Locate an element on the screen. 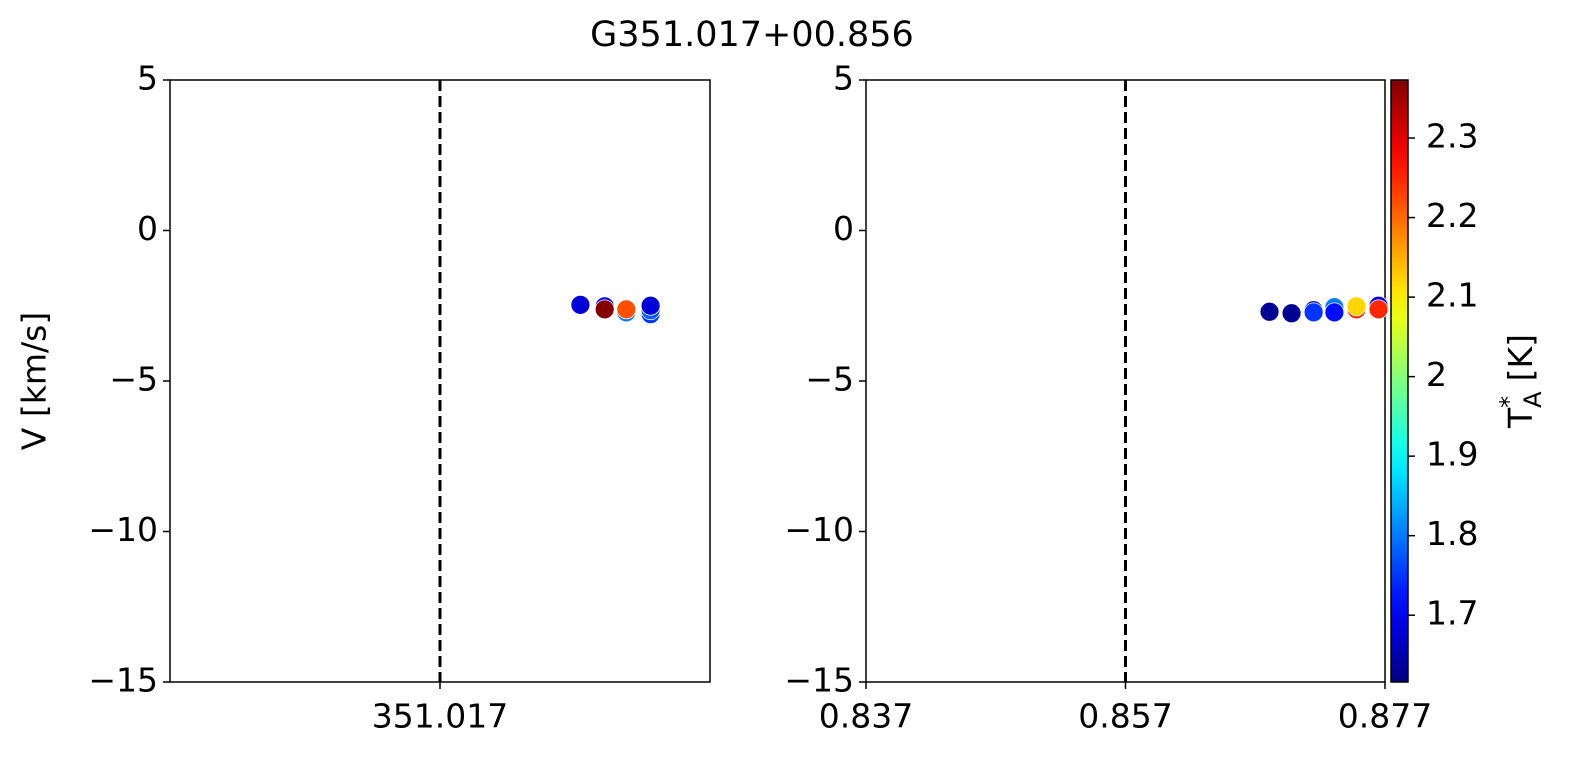 The image size is (1572, 761). x-tick-label: 0.857 is located at coordinates (1125, 716).